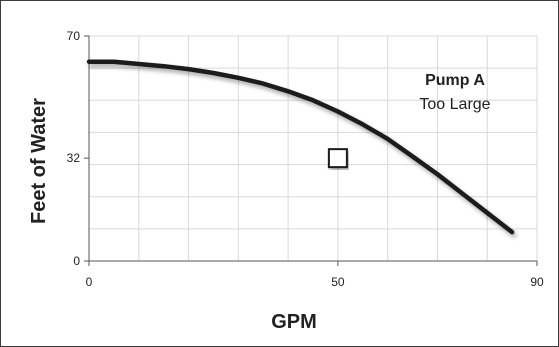  What do you see at coordinates (537, 282) in the screenshot?
I see `x-tick-label: 90` at bounding box center [537, 282].